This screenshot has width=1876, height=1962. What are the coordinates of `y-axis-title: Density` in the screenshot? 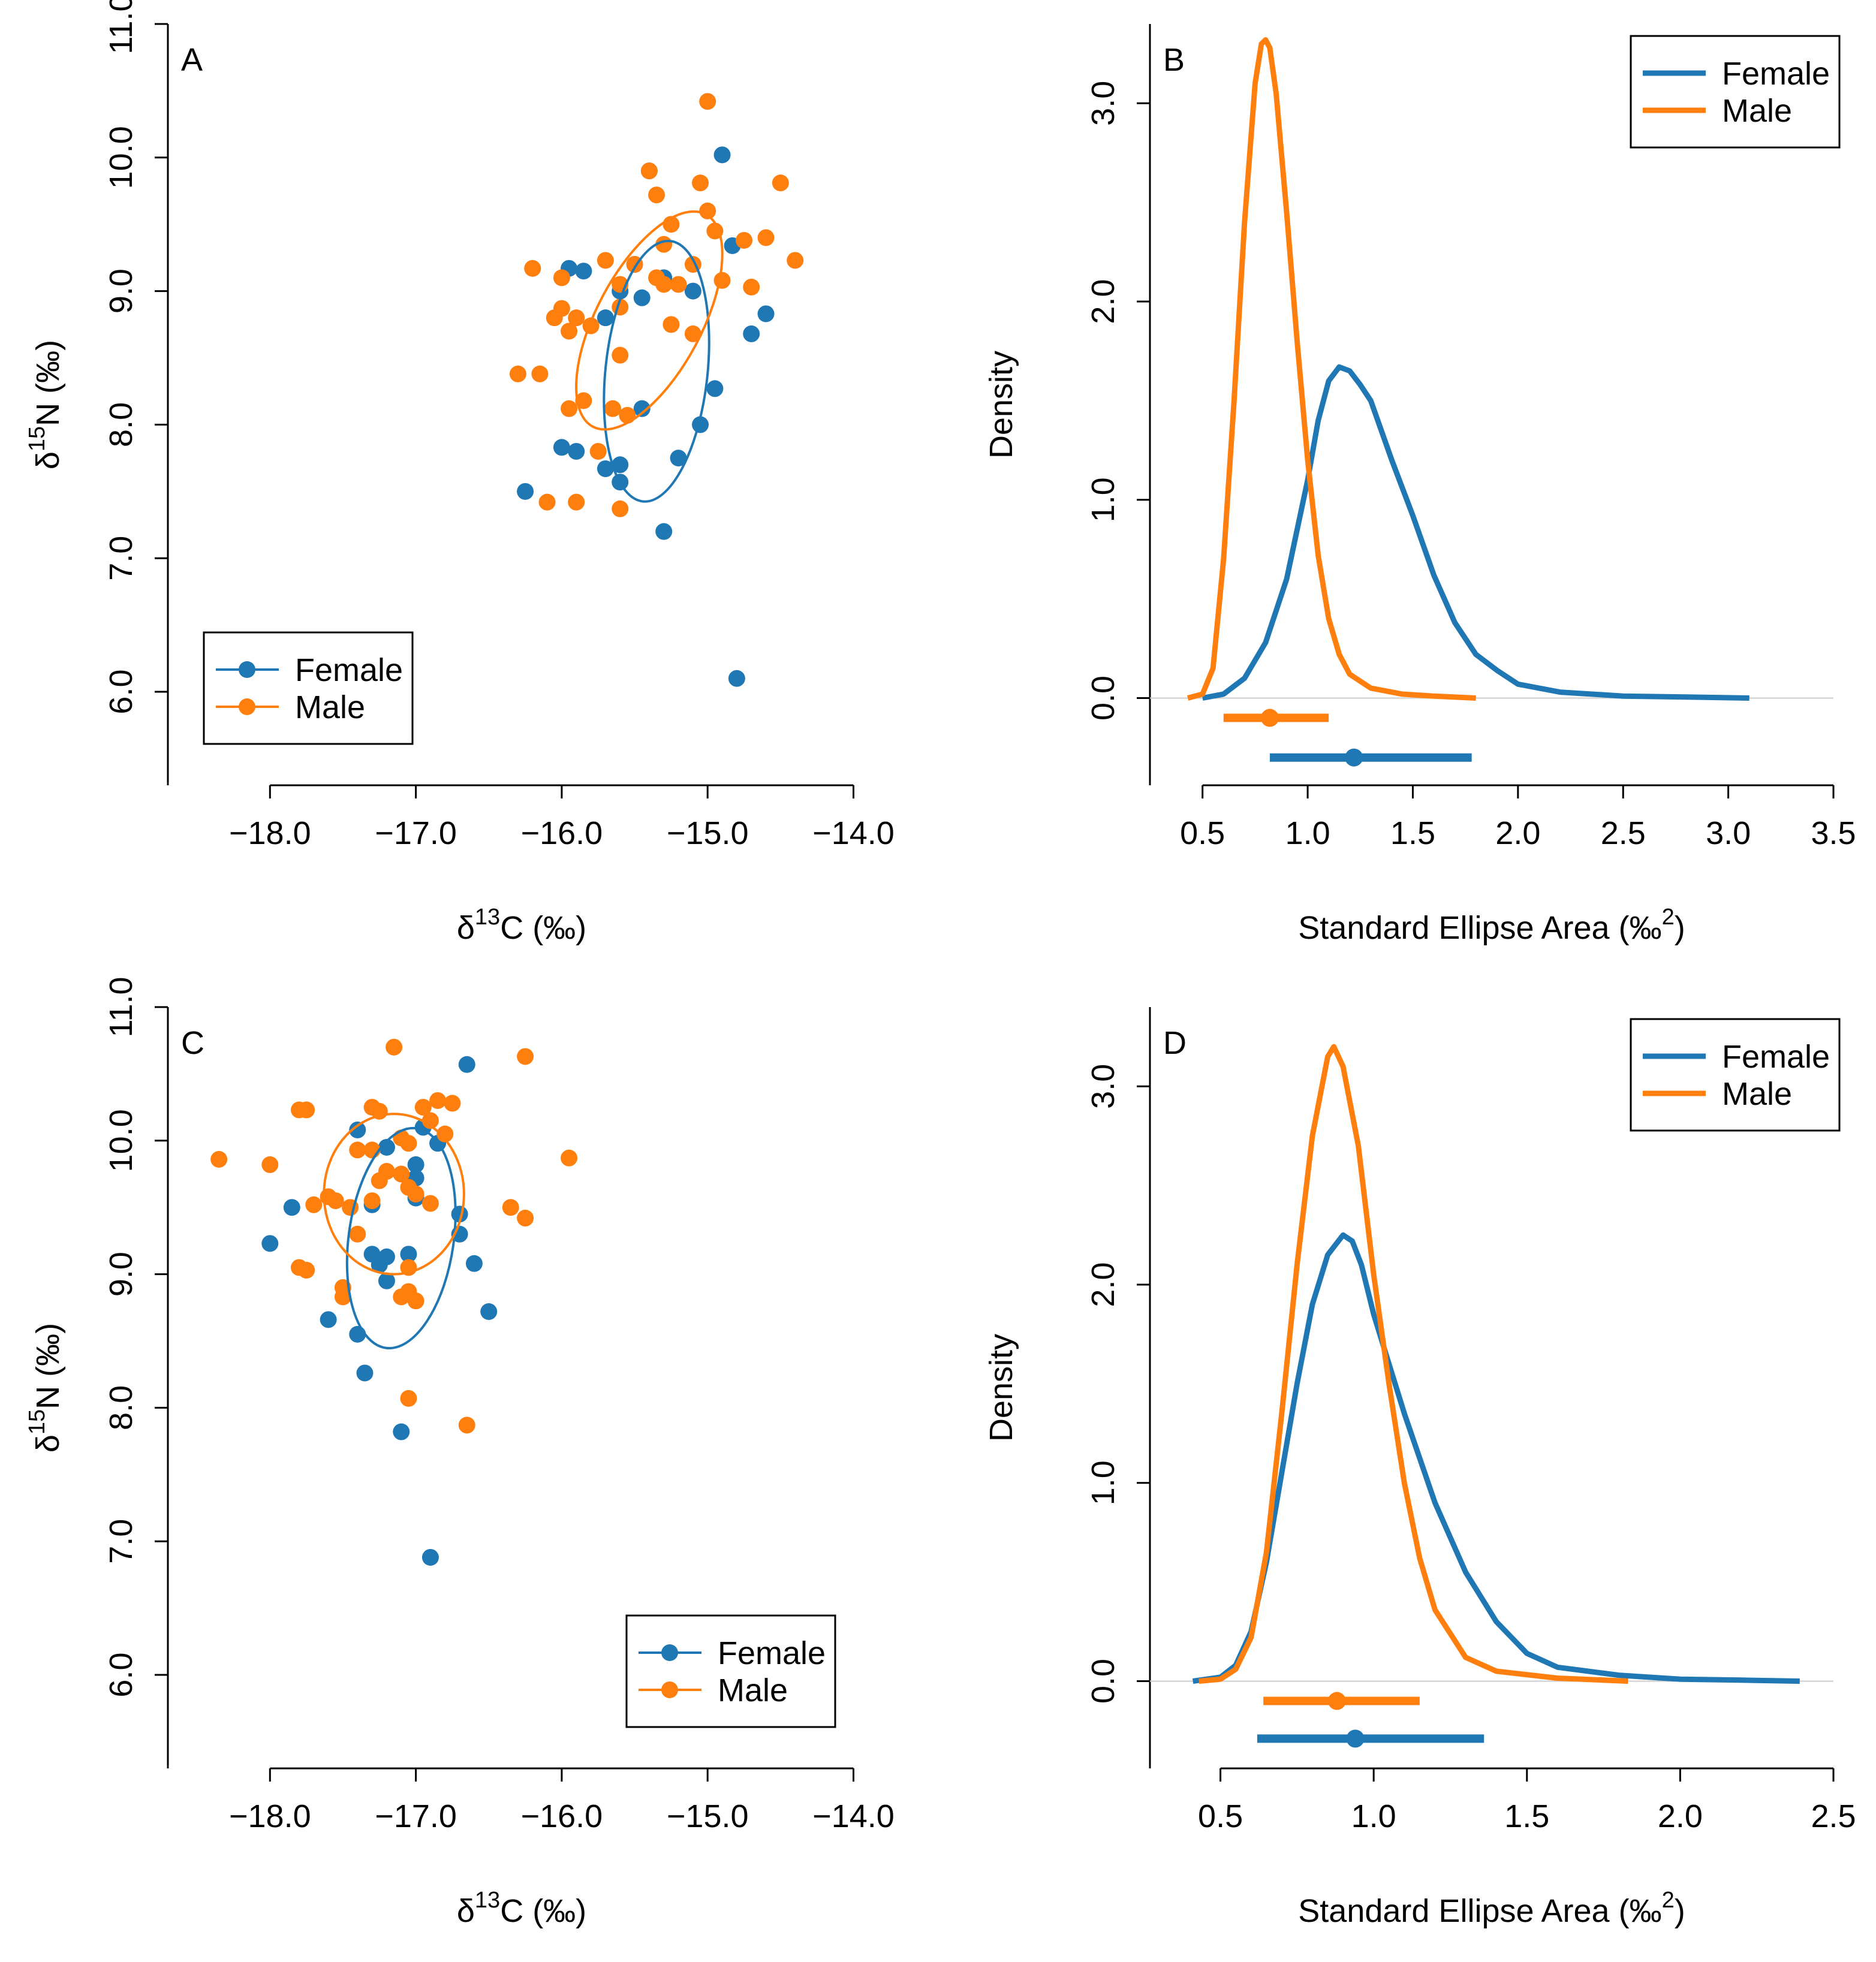 It's located at (1001, 1388).